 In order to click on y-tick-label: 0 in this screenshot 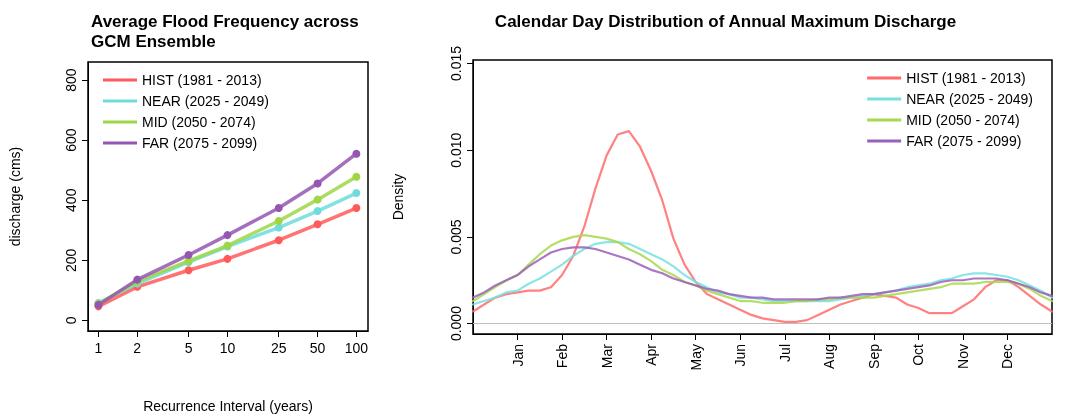, I will do `click(71, 320)`.